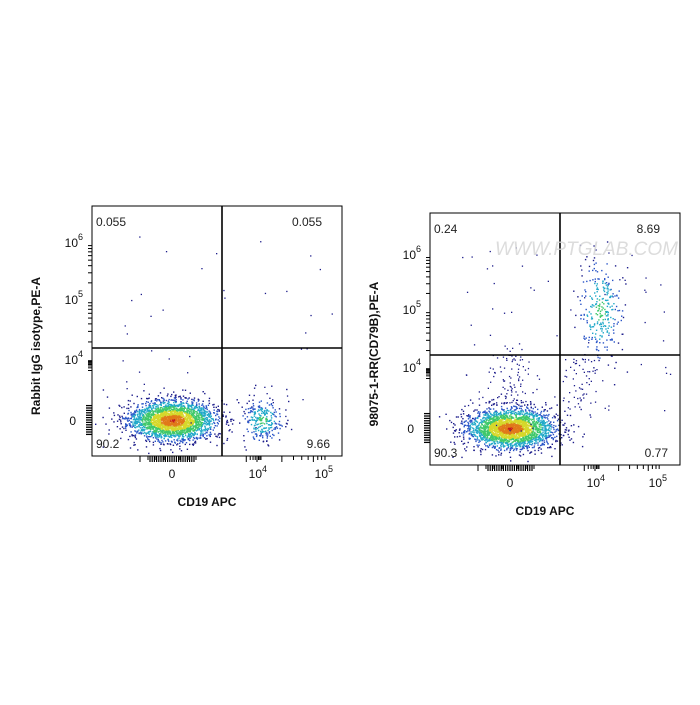 The height and width of the screenshot is (705, 700). Describe the element at coordinates (172, 474) in the screenshot. I see `x-tick-label: 0` at that location.